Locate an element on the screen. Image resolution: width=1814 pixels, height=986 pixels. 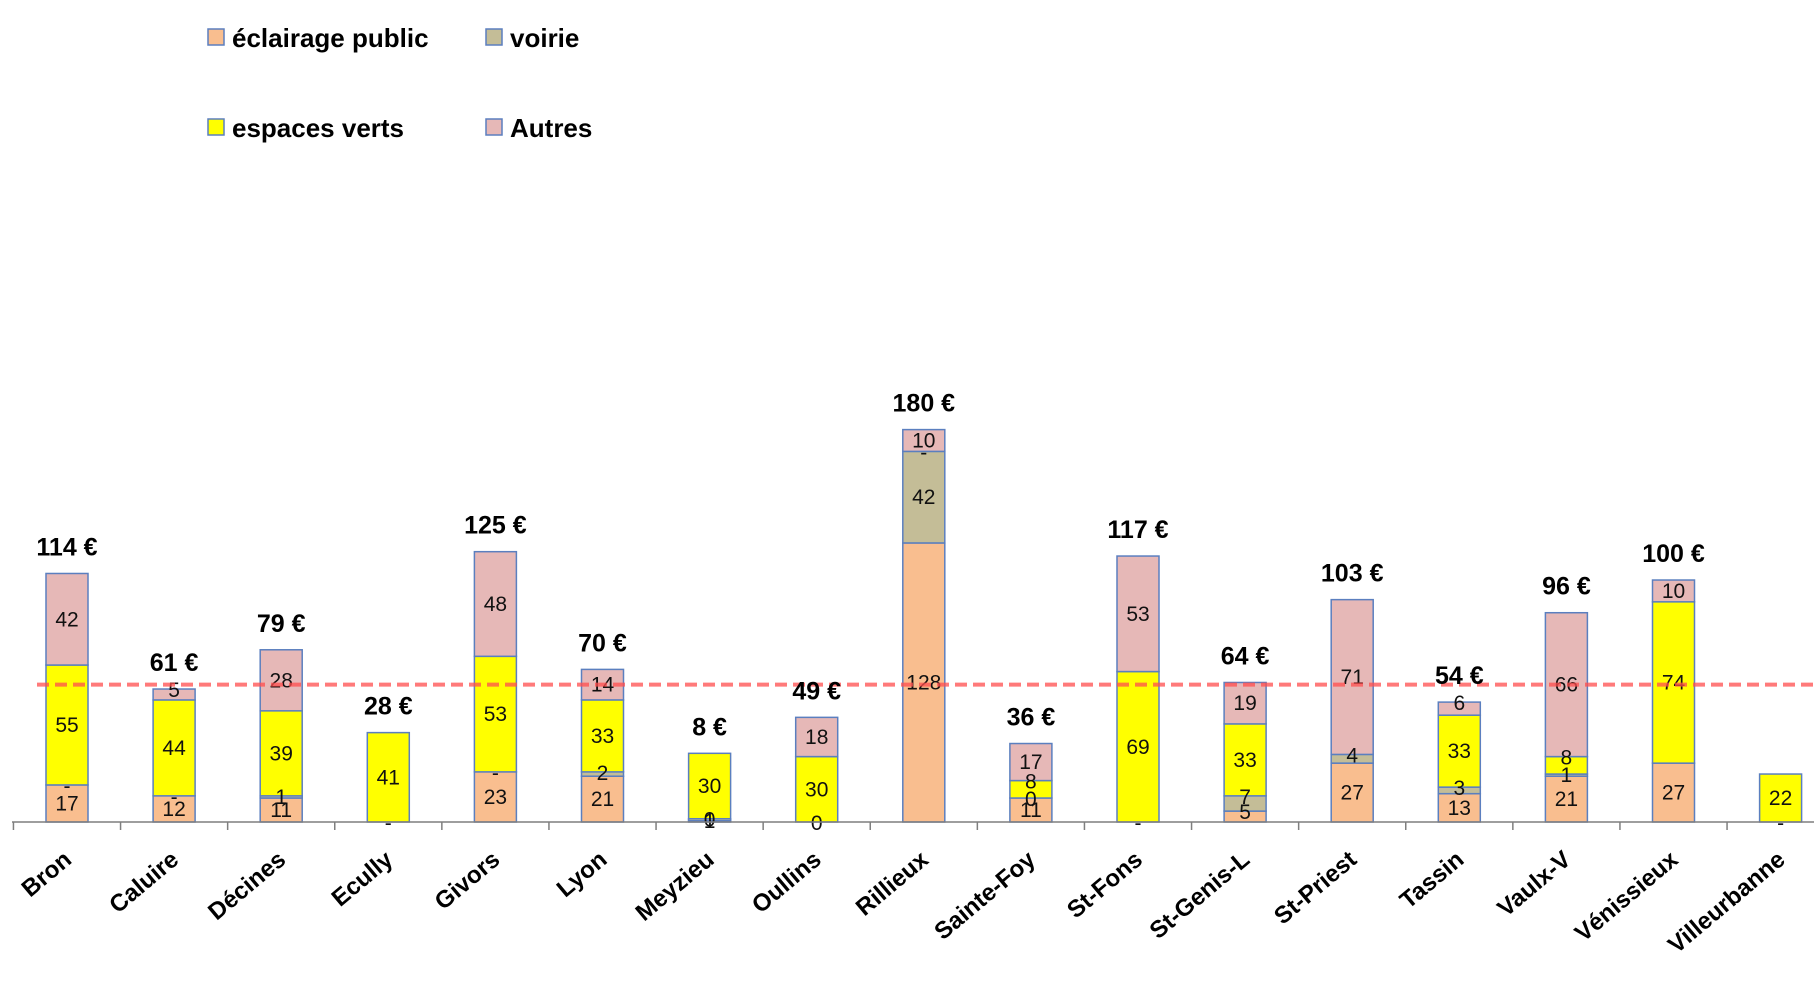
x-tick-label-oullins: Oullins is located at coordinates (787, 882).